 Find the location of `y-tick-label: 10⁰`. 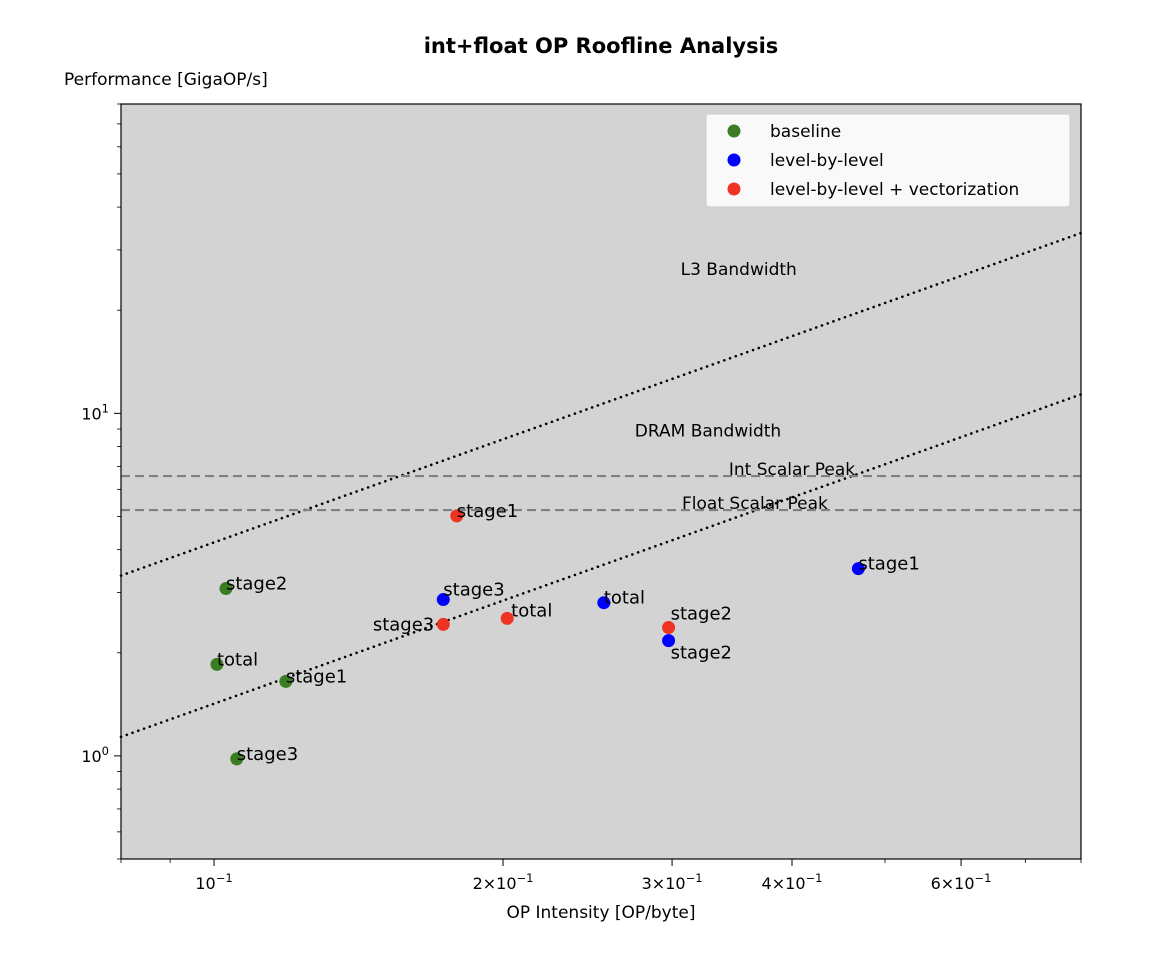

y-tick-label: 10⁰ is located at coordinates (95, 755).